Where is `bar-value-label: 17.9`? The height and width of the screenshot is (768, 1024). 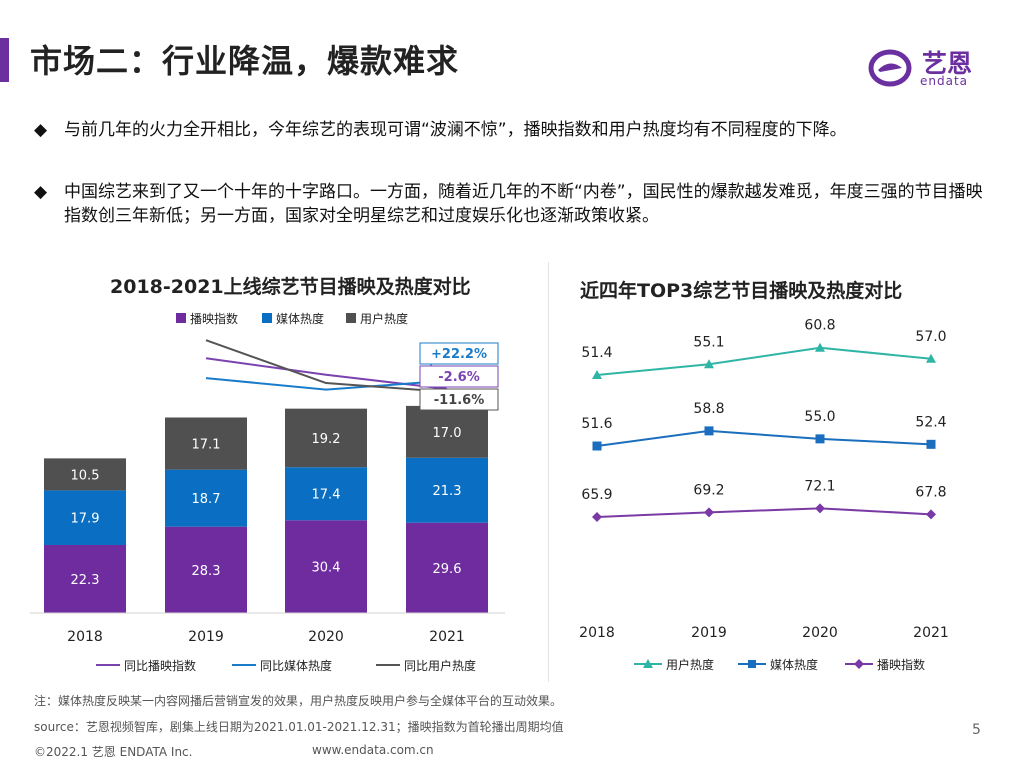 bar-value-label: 17.9 is located at coordinates (85, 519).